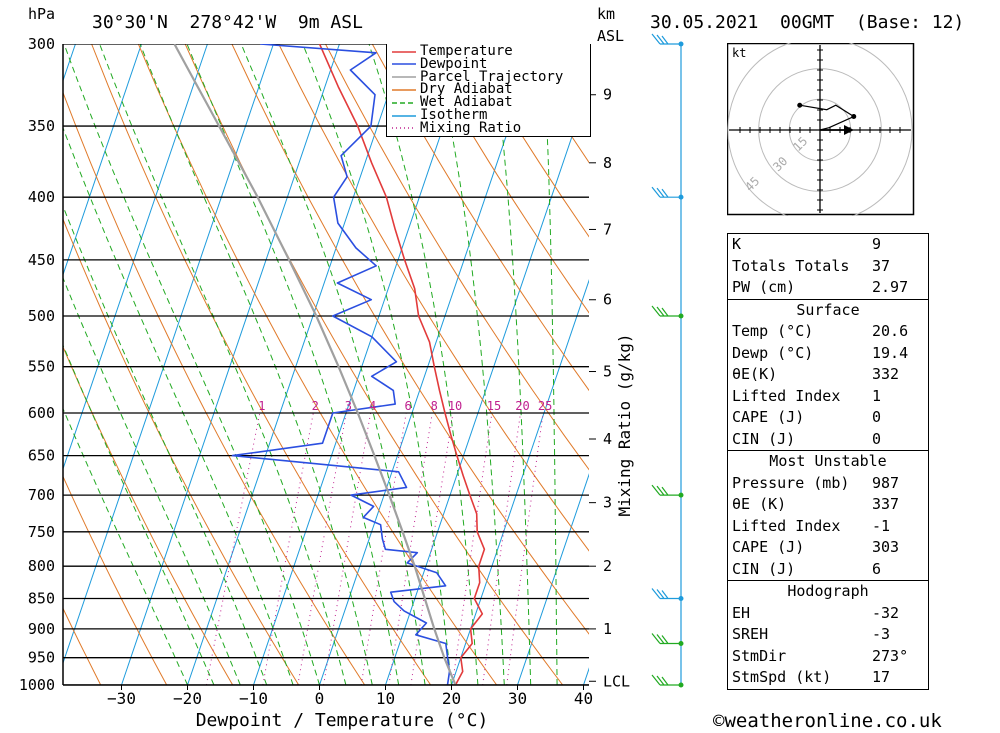  What do you see at coordinates (807, 22) in the screenshot?
I see `datetime-title: 30.05.2021 00GMT (Base: 12)` at bounding box center [807, 22].